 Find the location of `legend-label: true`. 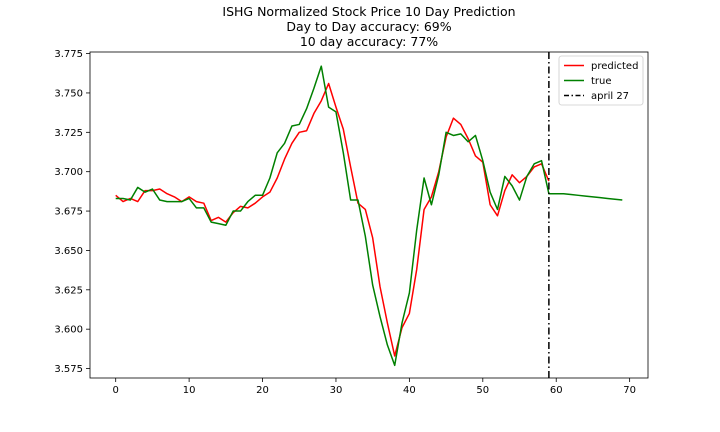

legend-label: true is located at coordinates (601, 81).